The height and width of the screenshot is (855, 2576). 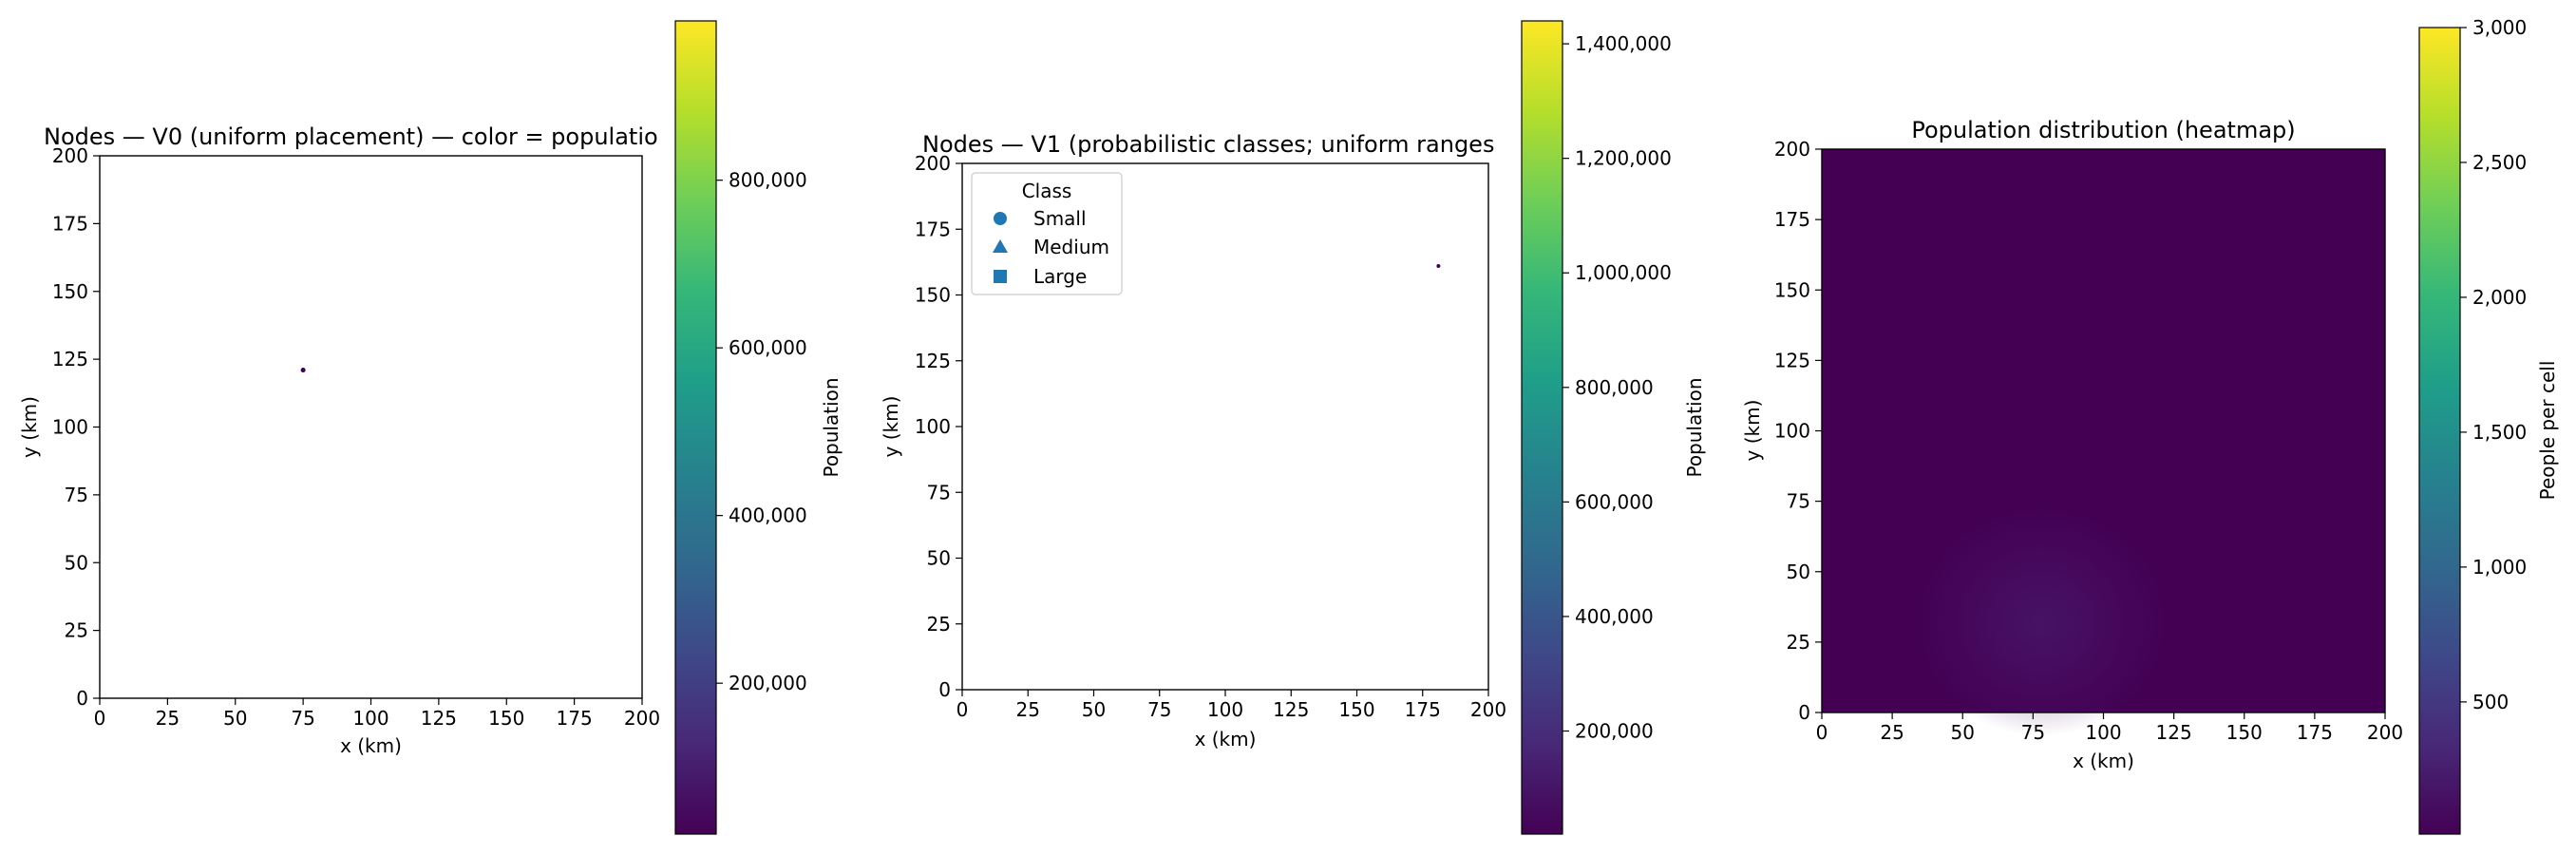 What do you see at coordinates (1623, 158) in the screenshot?
I see `colorbar-tick-label: 1,200,000` at bounding box center [1623, 158].